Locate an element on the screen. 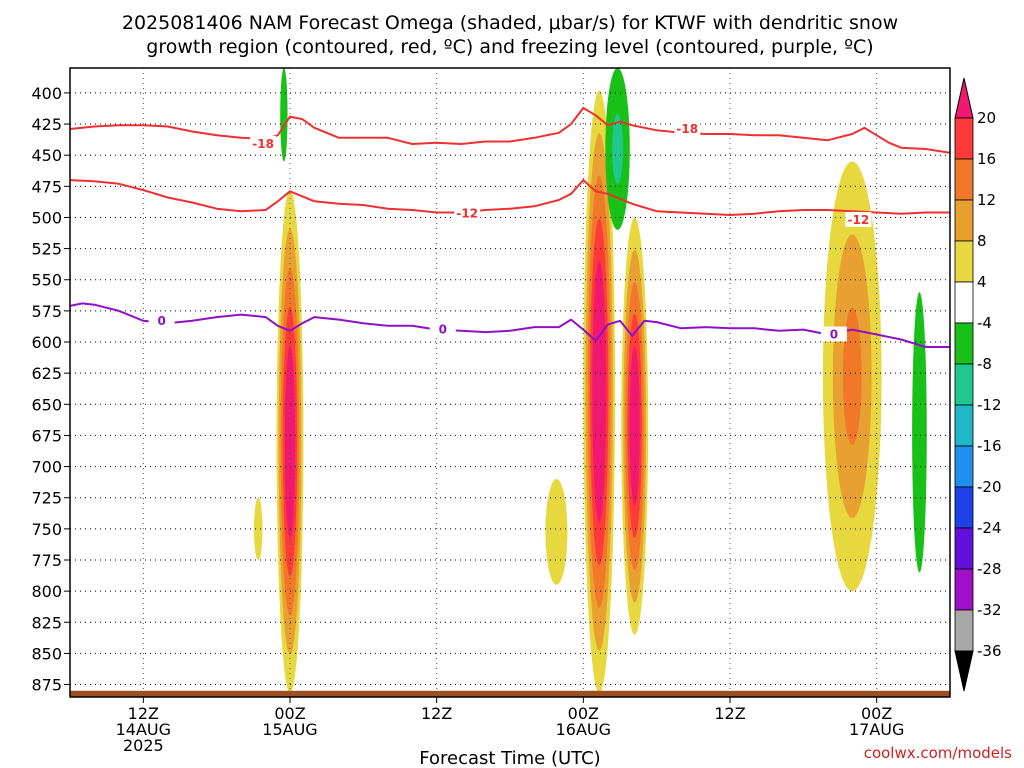  colorbar-label--4: -4 is located at coordinates (984, 323).